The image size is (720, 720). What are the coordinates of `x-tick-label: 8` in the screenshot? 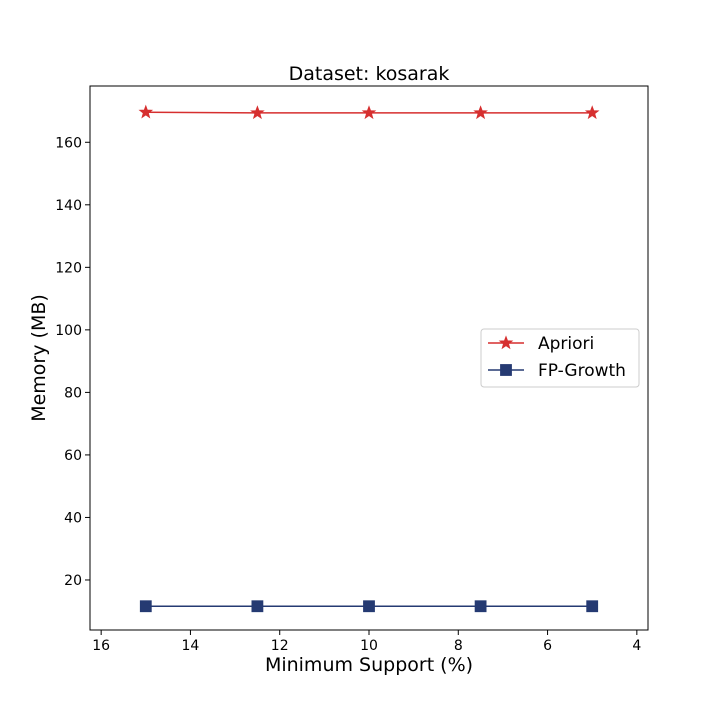 It's located at (458, 646).